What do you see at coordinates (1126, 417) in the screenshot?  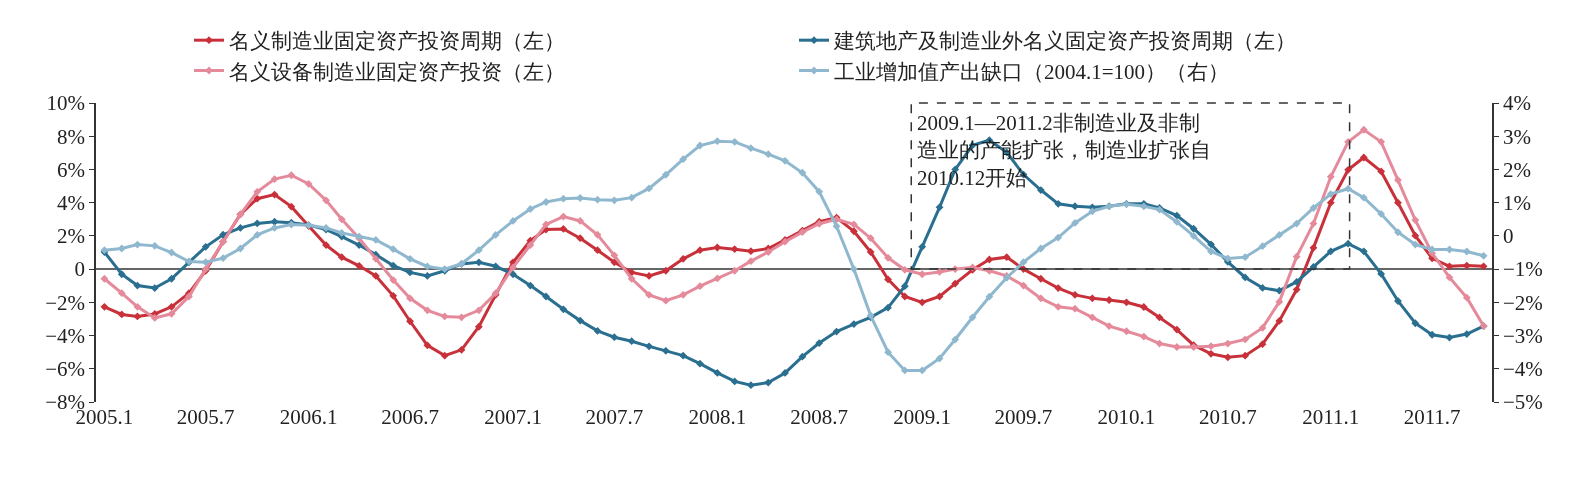 I see `x-tick-label: 2010.1` at bounding box center [1126, 417].